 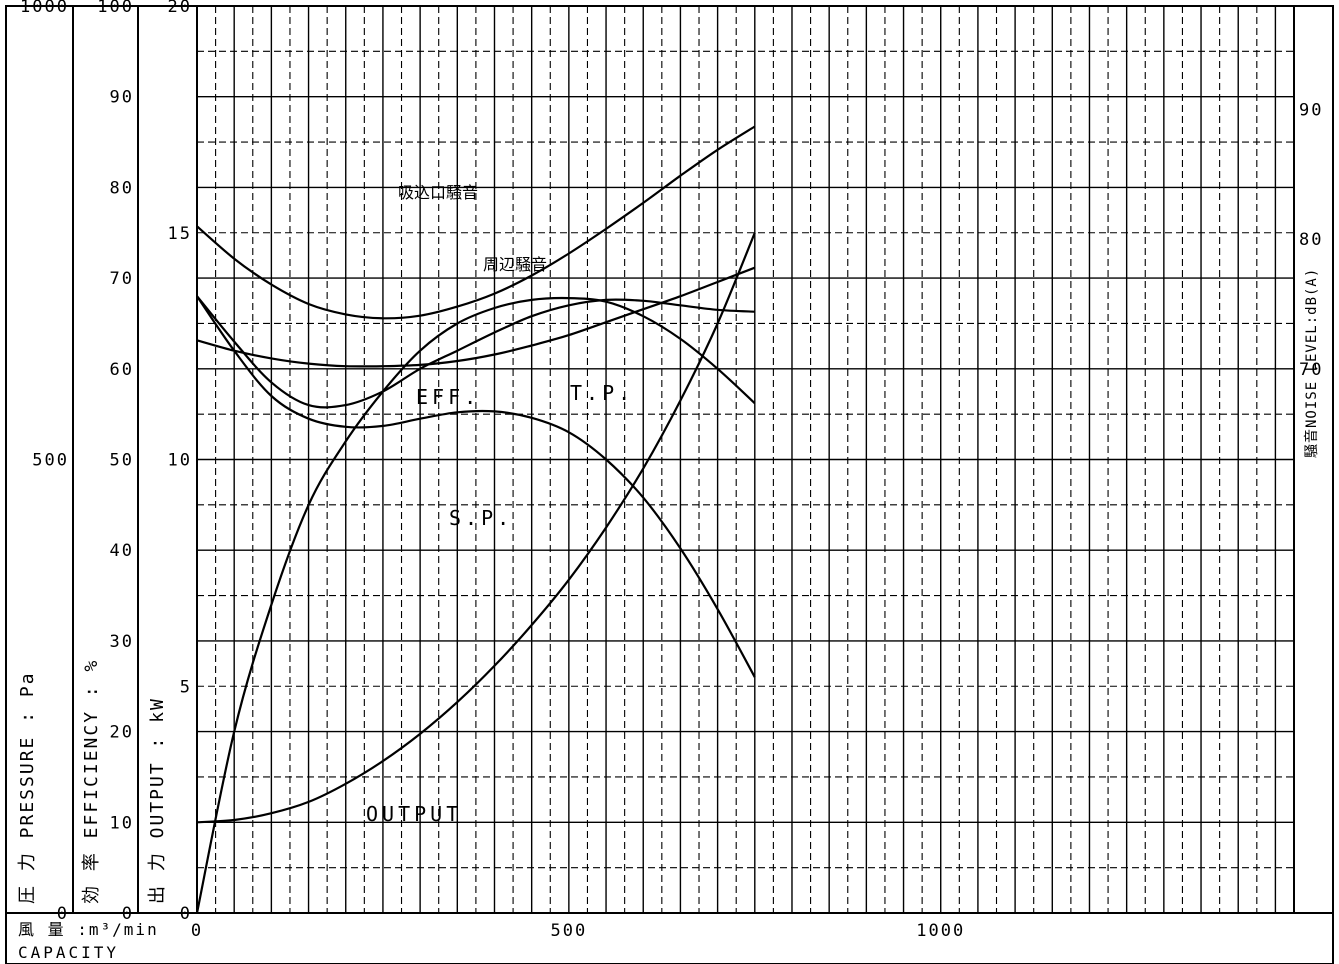 What do you see at coordinates (122, 188) in the screenshot?
I see `efficiency-tick-label: 80` at bounding box center [122, 188].